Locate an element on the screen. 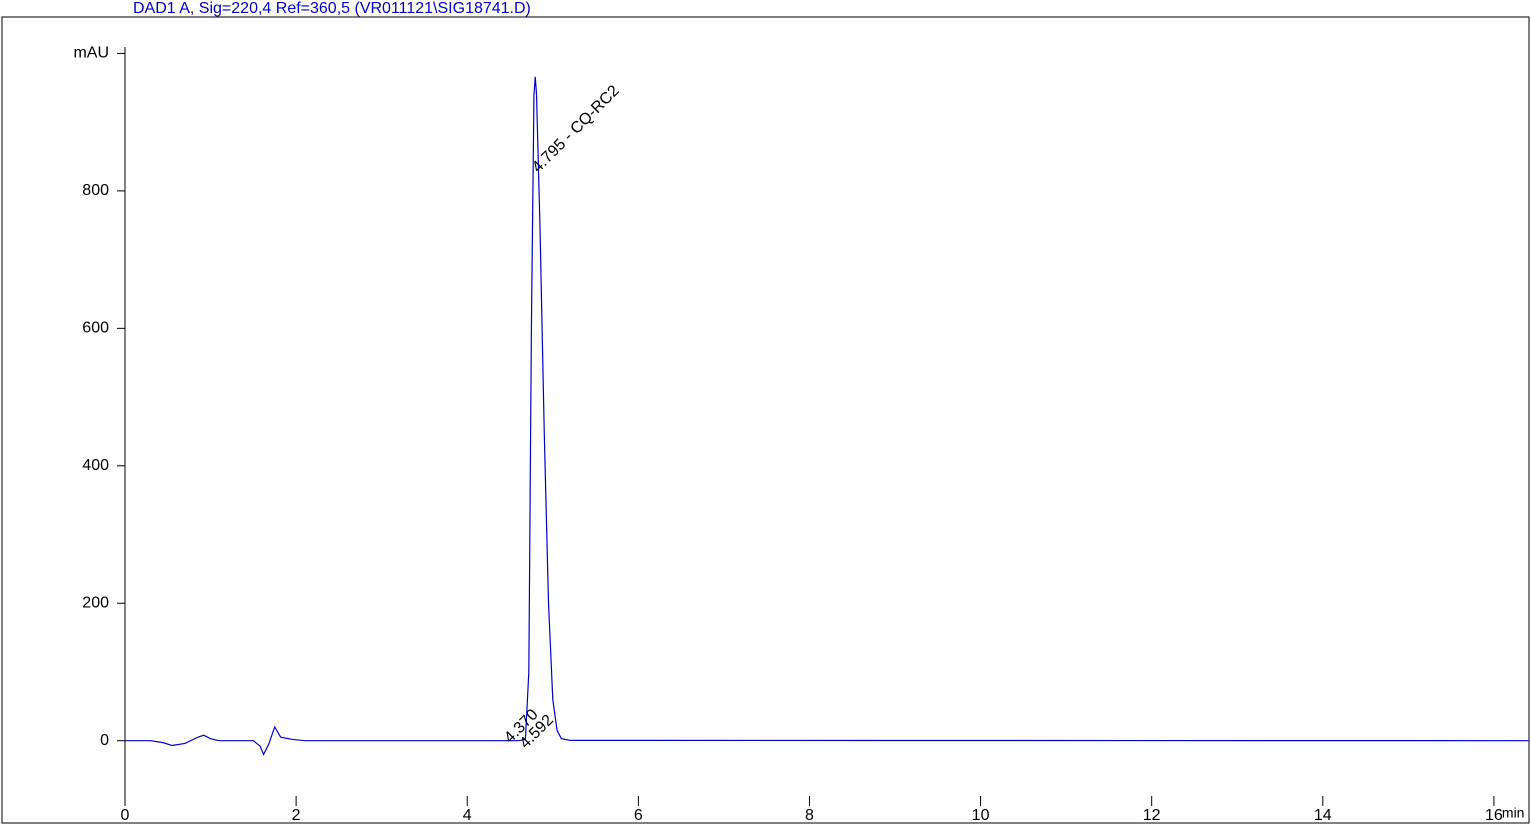 The height and width of the screenshot is (830, 1531). y-tick-label: 400 is located at coordinates (95, 465).